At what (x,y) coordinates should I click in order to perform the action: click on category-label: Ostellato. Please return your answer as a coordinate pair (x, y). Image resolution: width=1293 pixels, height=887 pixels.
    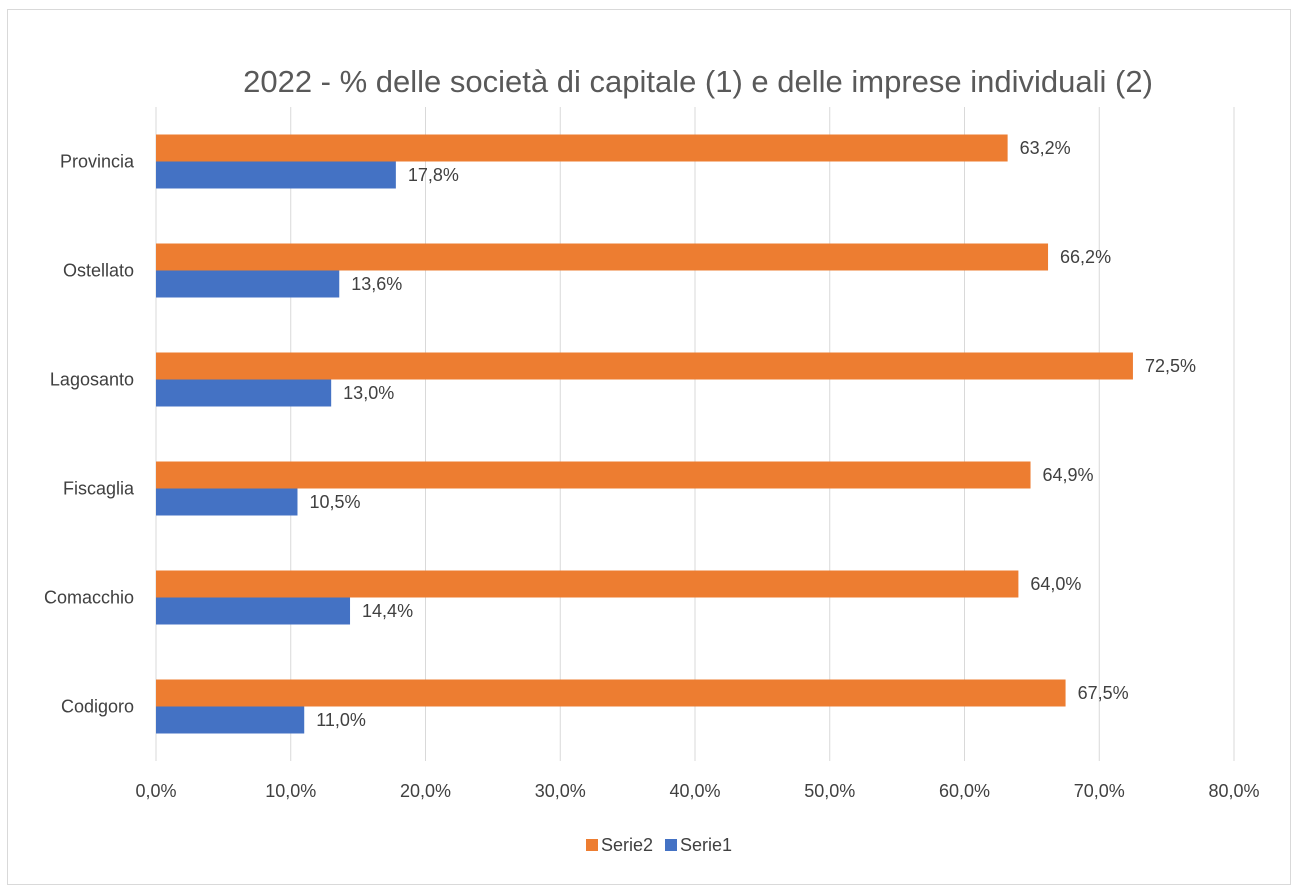
    Looking at the image, I should click on (98, 271).